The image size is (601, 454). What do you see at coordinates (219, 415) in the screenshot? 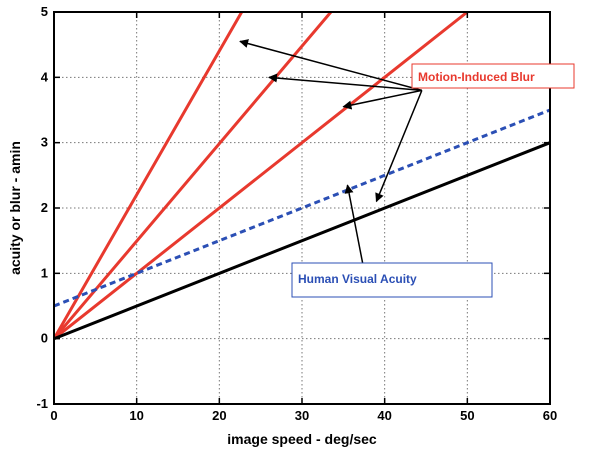
I see `x-tick-label: 20` at bounding box center [219, 415].